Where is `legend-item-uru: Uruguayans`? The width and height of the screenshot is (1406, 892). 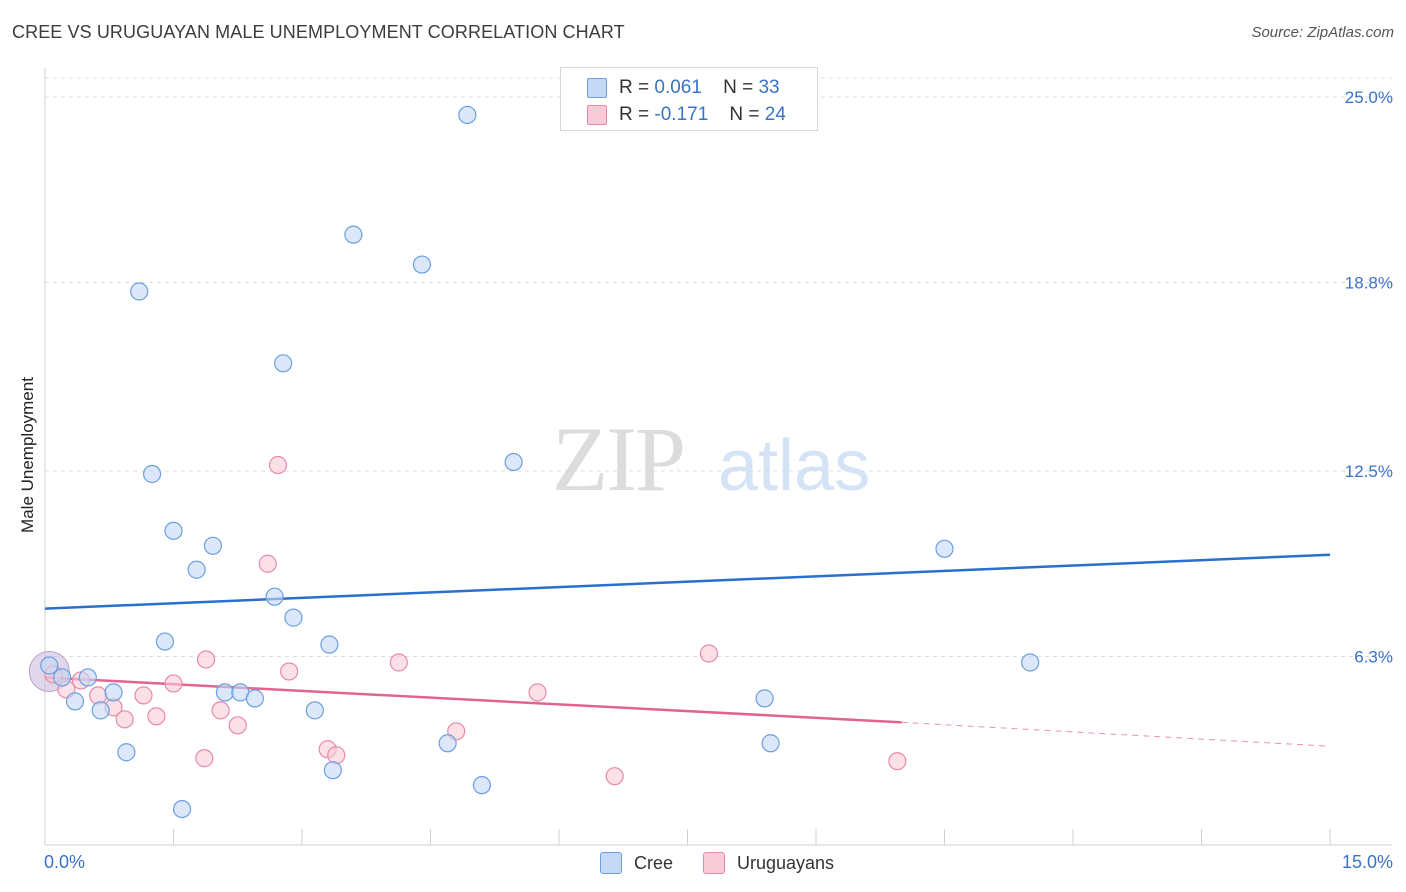
legend-item-uru: Uruguayans is located at coordinates (768, 863).